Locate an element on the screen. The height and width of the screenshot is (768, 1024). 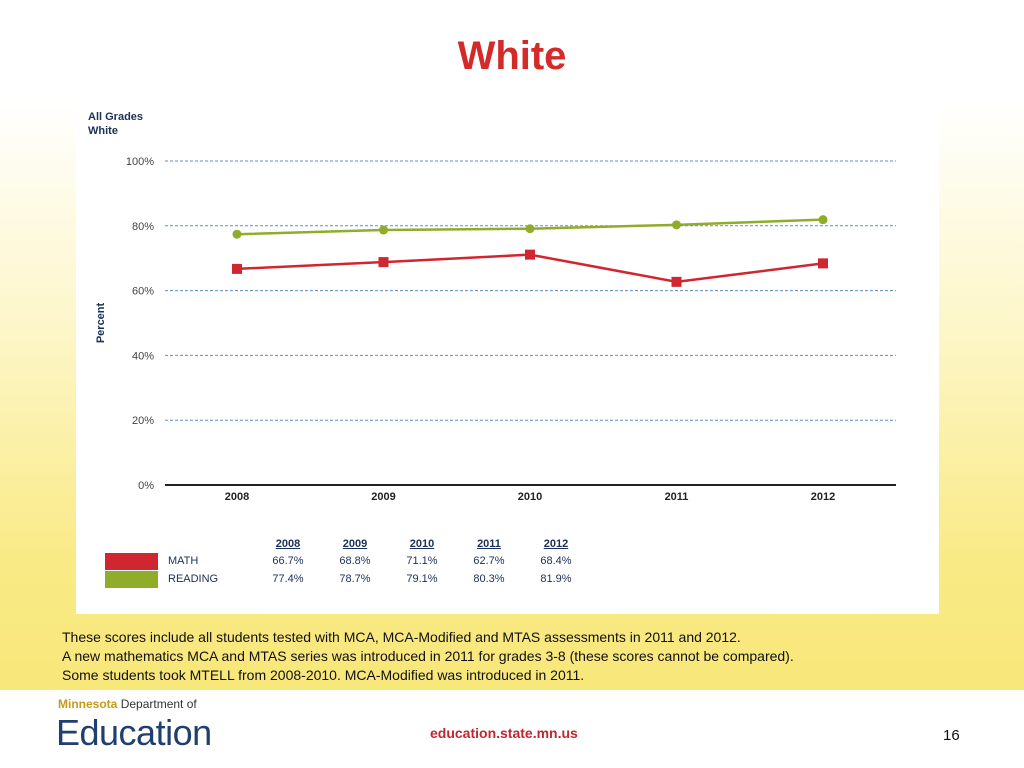
reading-table-value: 80.3% is located at coordinates (489, 579).